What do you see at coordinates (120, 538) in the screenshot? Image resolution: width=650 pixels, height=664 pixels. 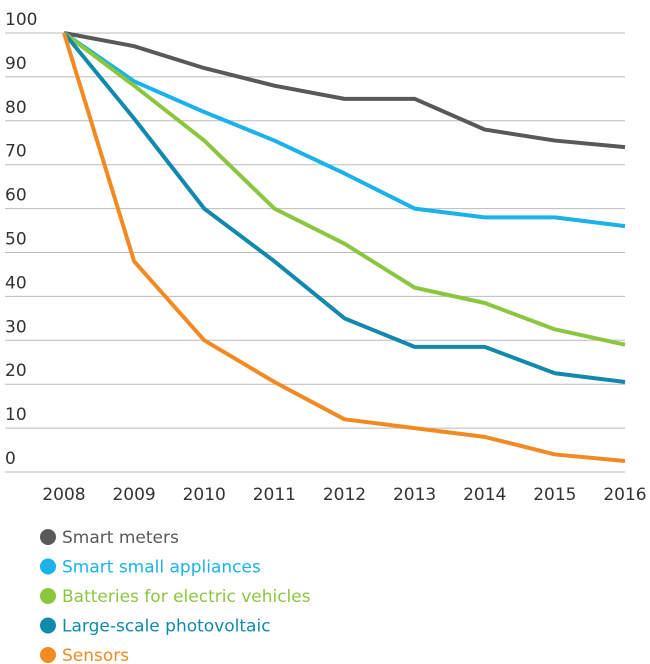 I see `legend-label: Smart meters` at bounding box center [120, 538].